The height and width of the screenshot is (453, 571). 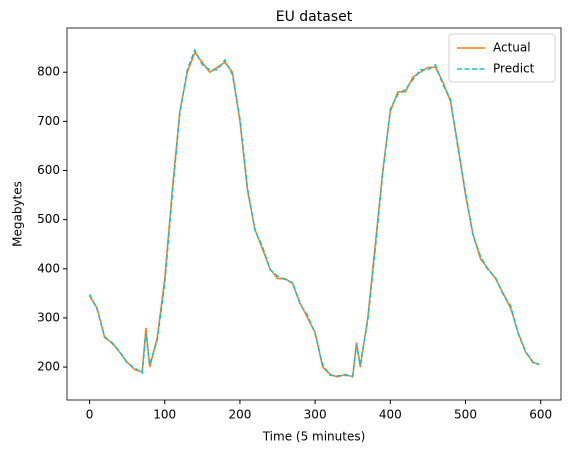 I want to click on legend-label: Predict, so click(x=514, y=69).